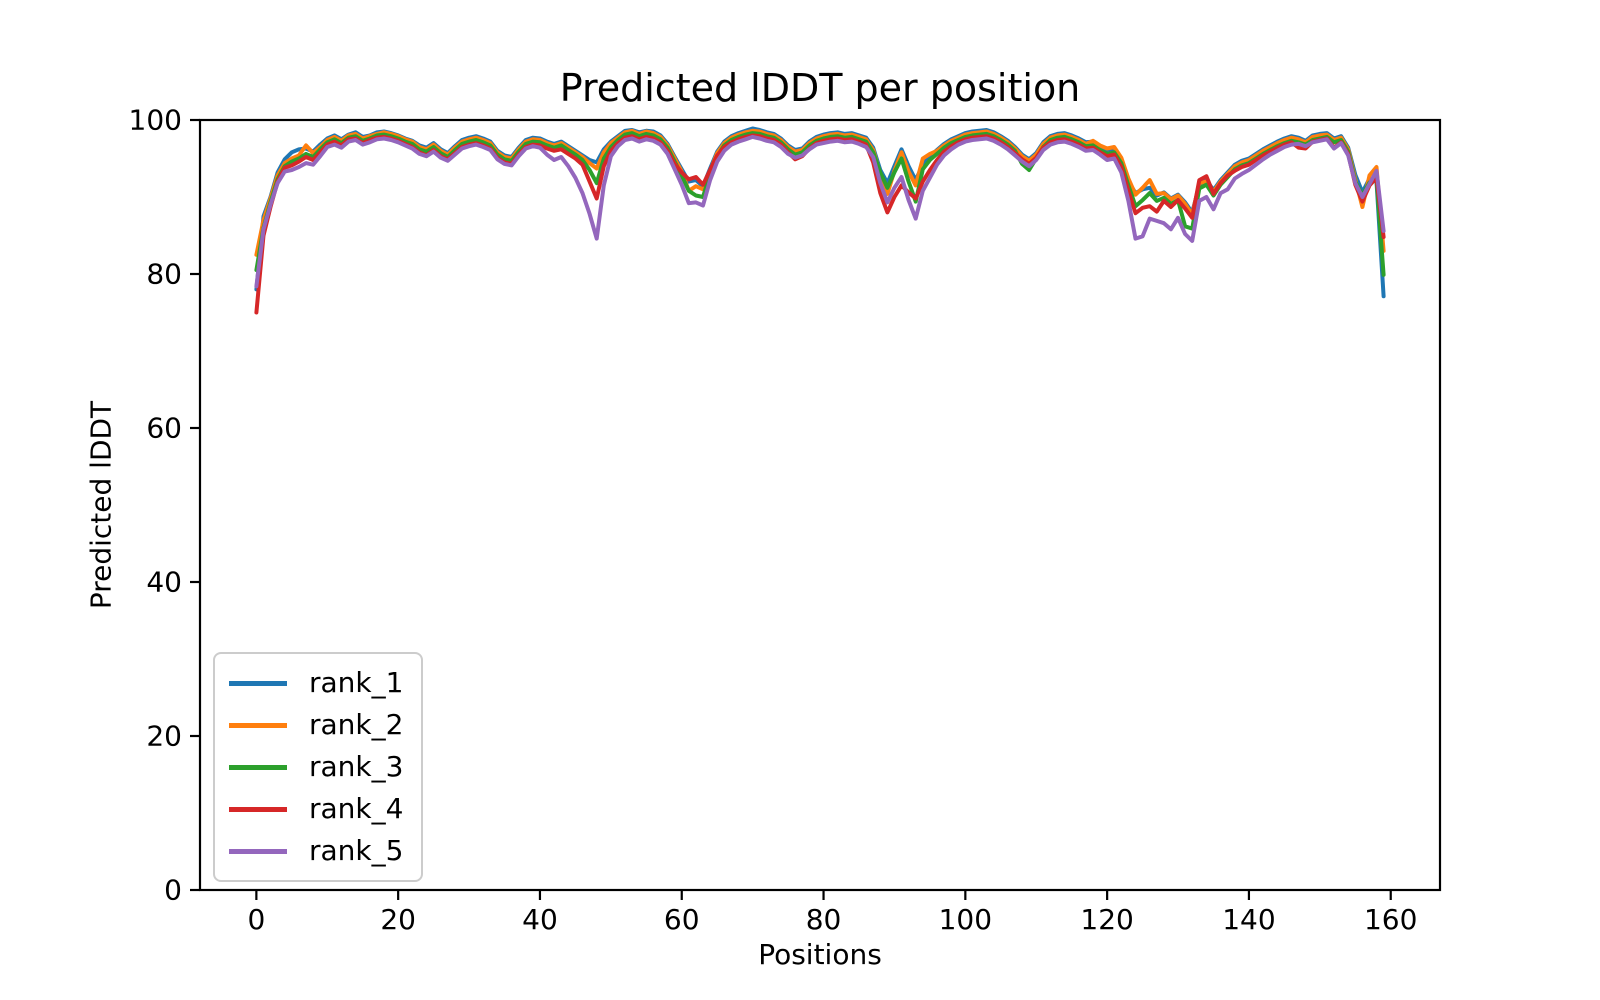 Image resolution: width=1600 pixels, height=1000 pixels. What do you see at coordinates (965, 919) in the screenshot?
I see `x-tick-label: 100` at bounding box center [965, 919].